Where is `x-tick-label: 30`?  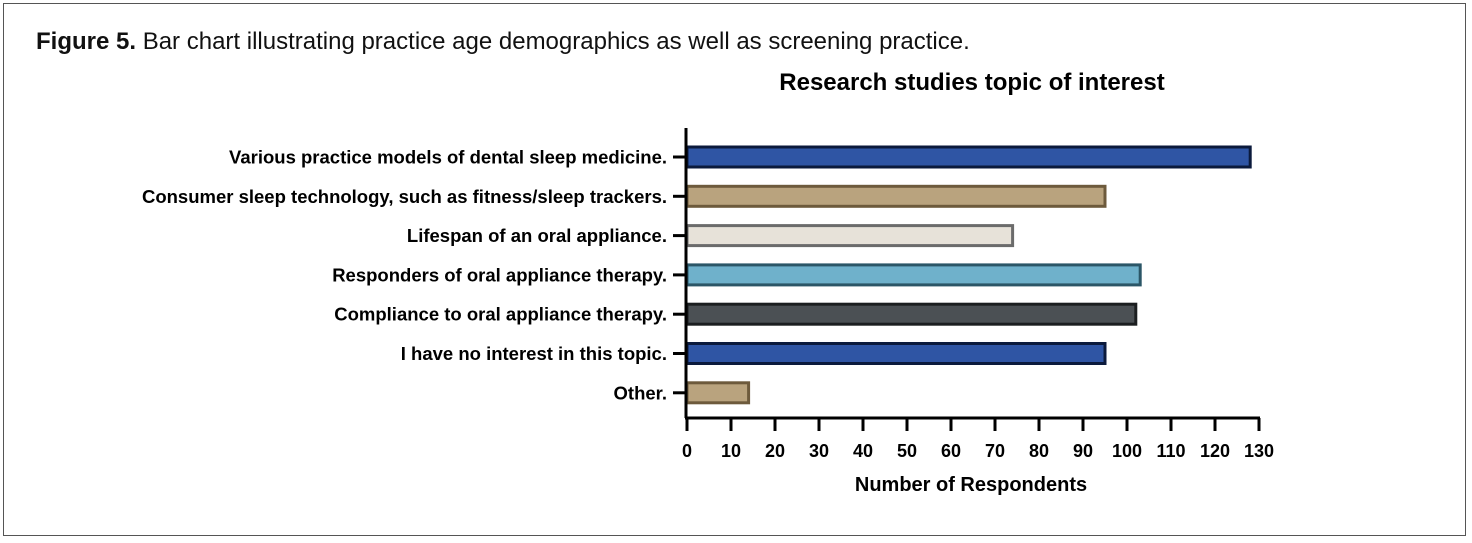 x-tick-label: 30 is located at coordinates (819, 451).